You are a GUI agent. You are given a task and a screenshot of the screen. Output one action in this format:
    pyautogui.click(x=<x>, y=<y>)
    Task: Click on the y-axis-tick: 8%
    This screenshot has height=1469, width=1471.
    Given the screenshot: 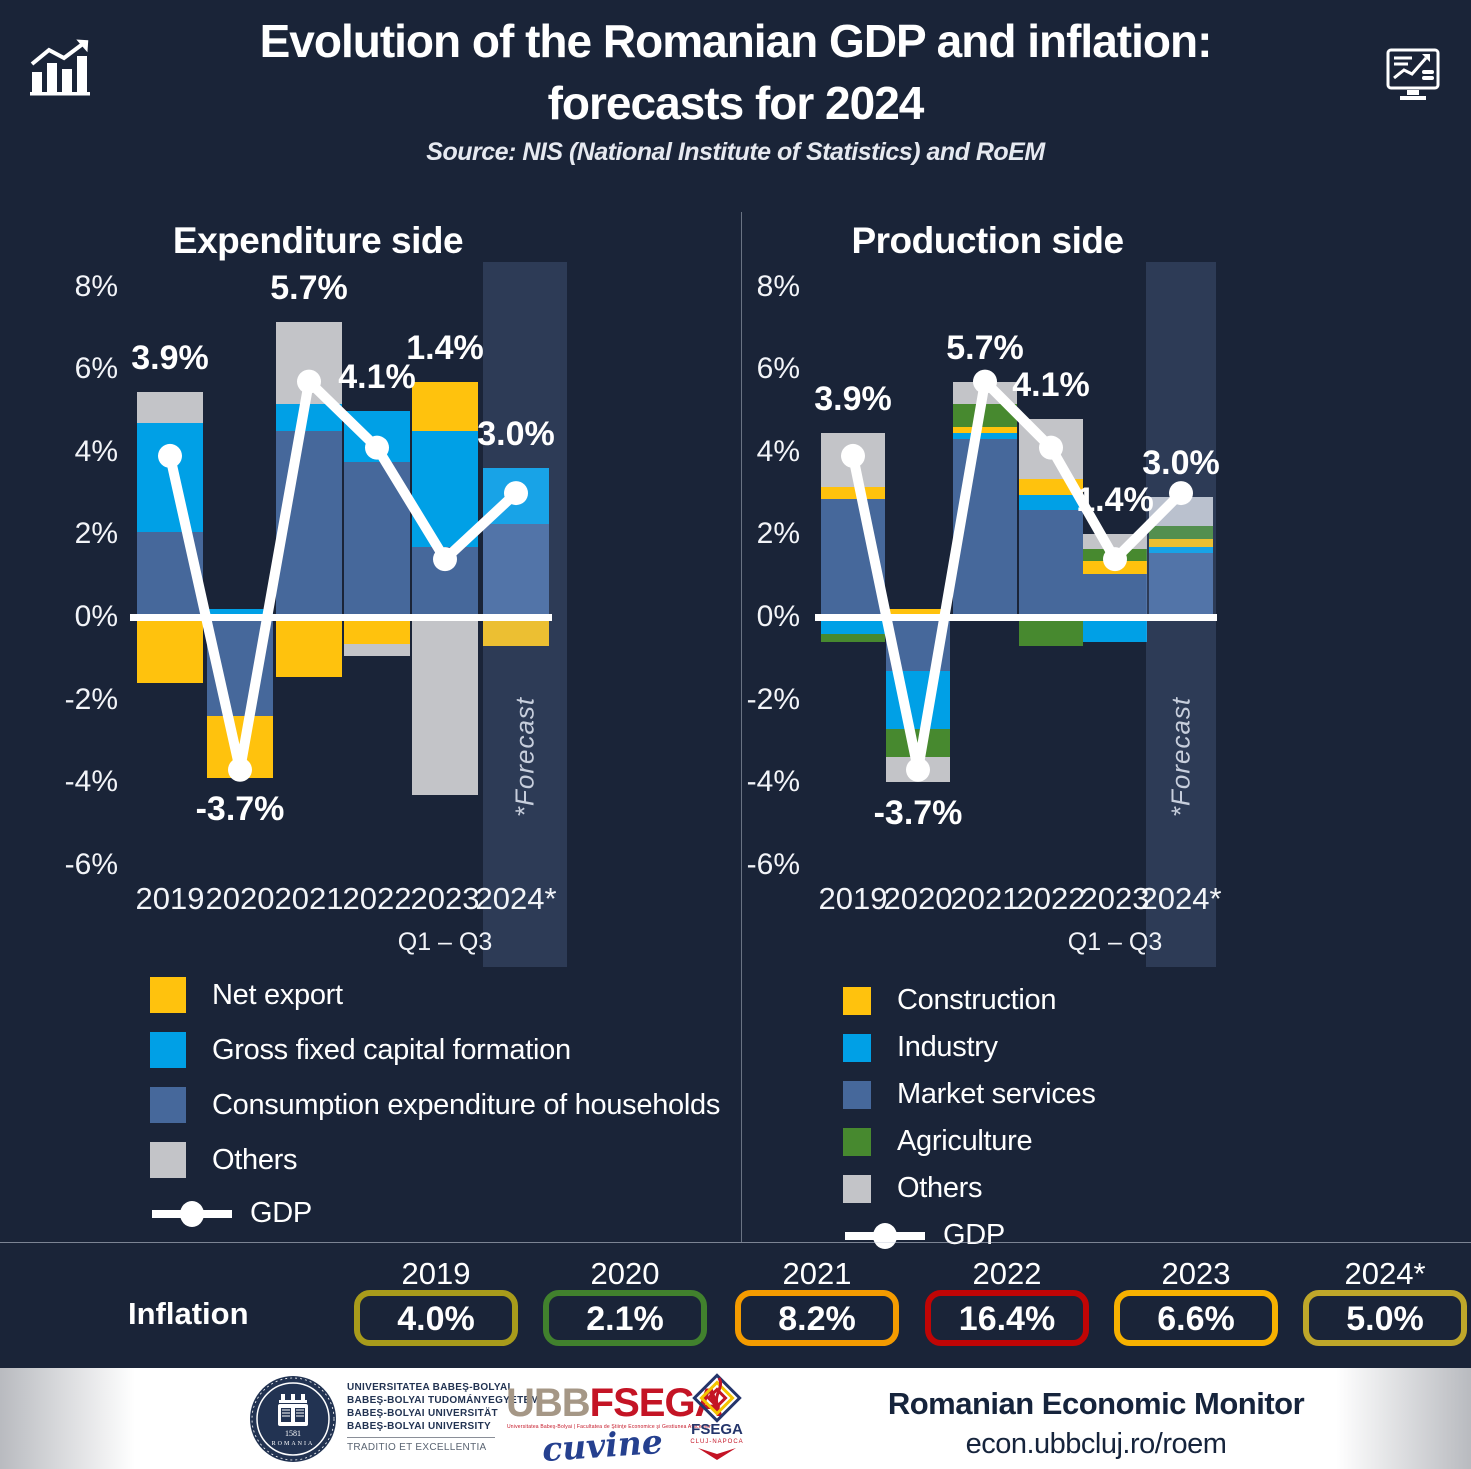 What is the action you would take?
    pyautogui.click(x=778, y=286)
    